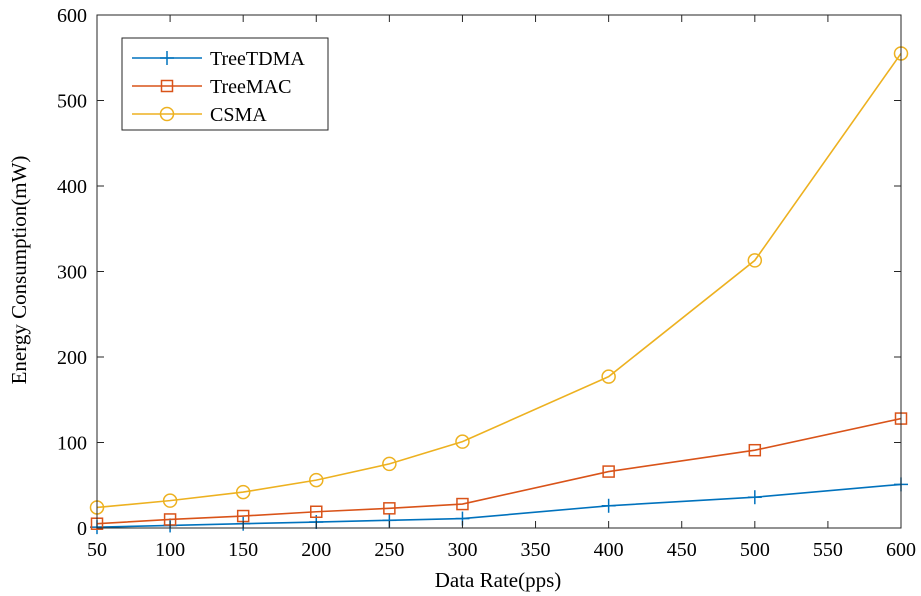 The height and width of the screenshot is (596, 921). I want to click on x-tick-label: 600, so click(901, 550).